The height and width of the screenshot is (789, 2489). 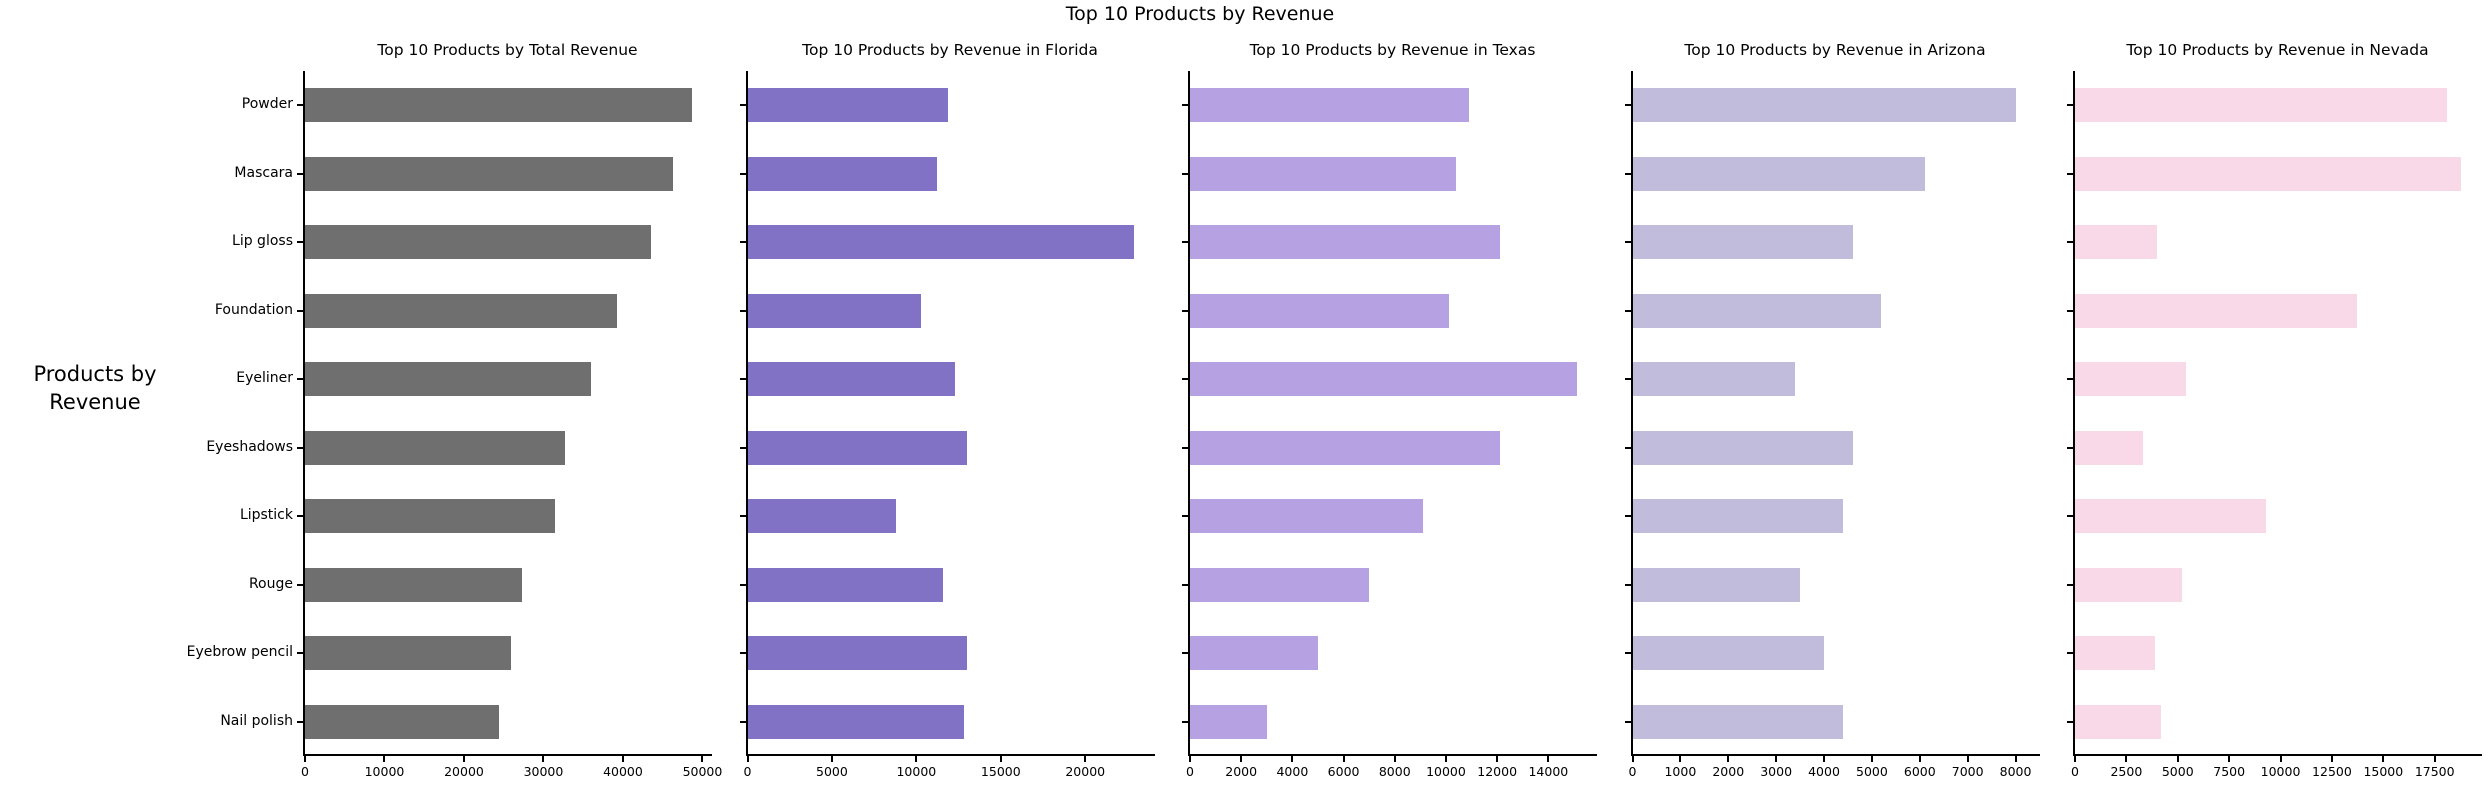 I want to click on x-tick-label: 7500, so click(x=2229, y=771).